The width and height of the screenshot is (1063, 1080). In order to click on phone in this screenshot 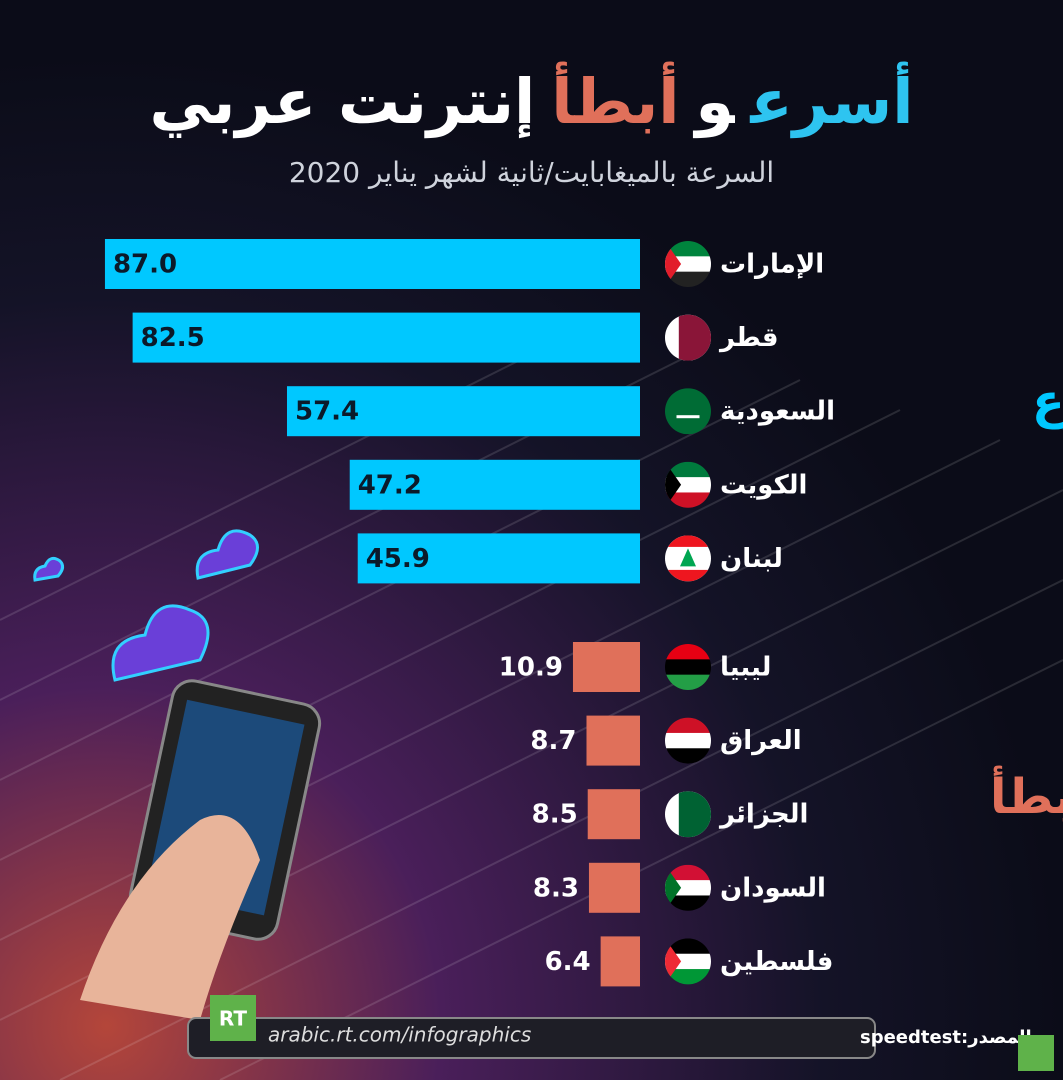, I will do `click(201, 849)`.